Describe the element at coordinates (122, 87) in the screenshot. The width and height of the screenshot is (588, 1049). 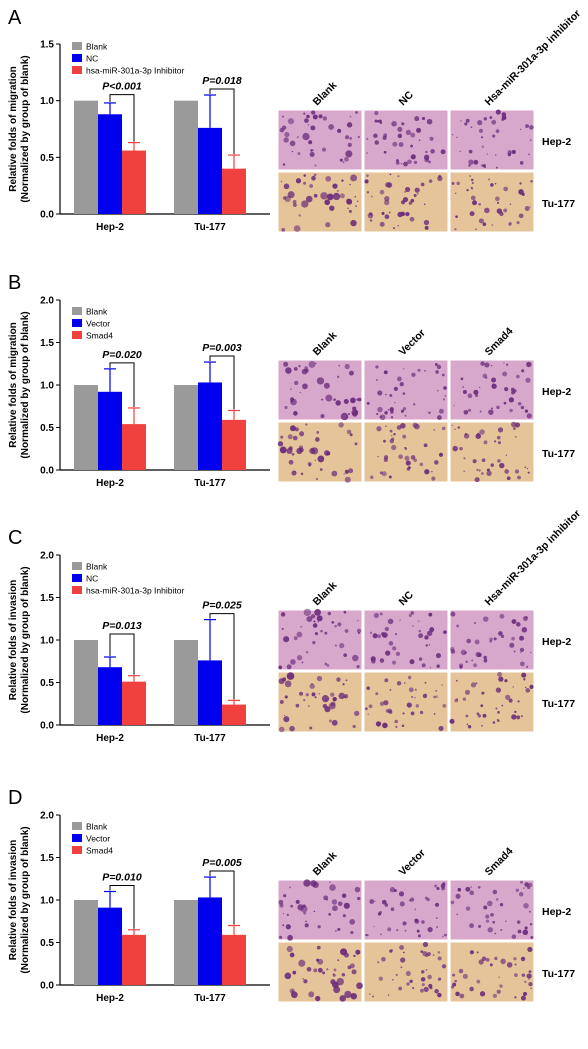
I see `p-value-label: P<0.001` at that location.